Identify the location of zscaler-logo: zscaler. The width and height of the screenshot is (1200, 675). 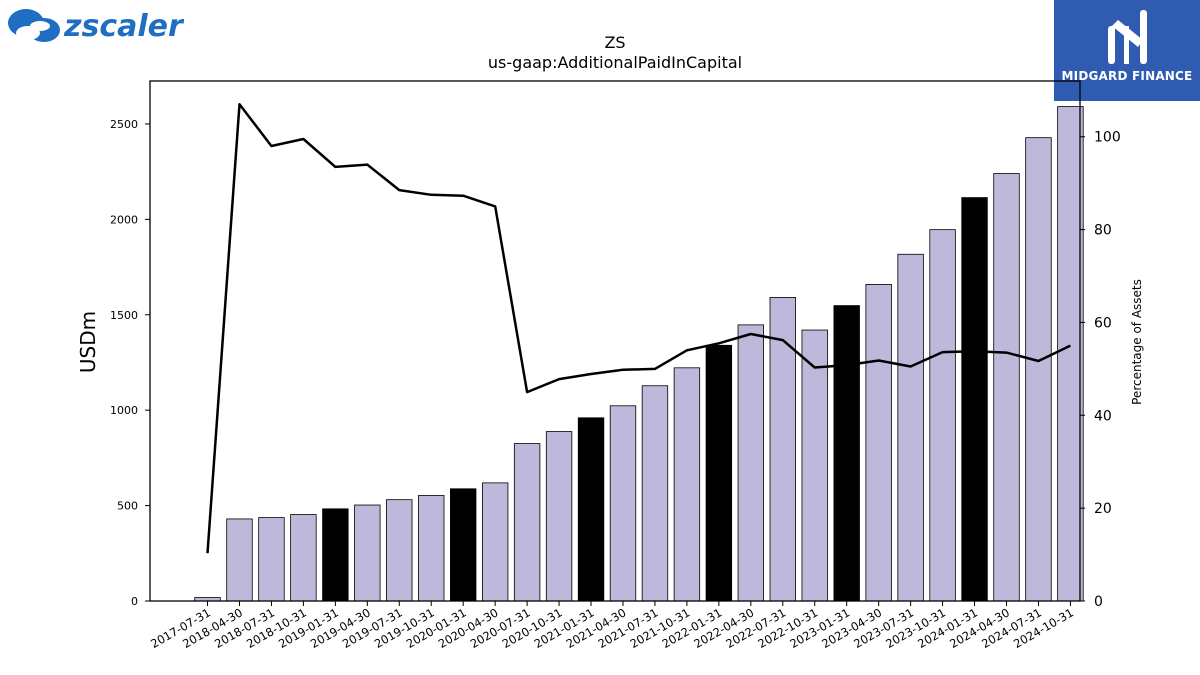
(94, 26).